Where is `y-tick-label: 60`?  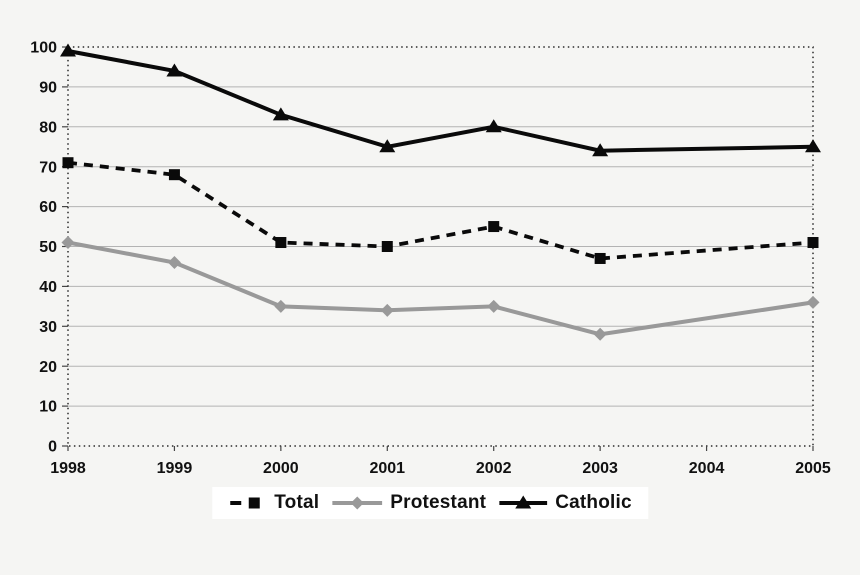
y-tick-label: 60 is located at coordinates (48, 207).